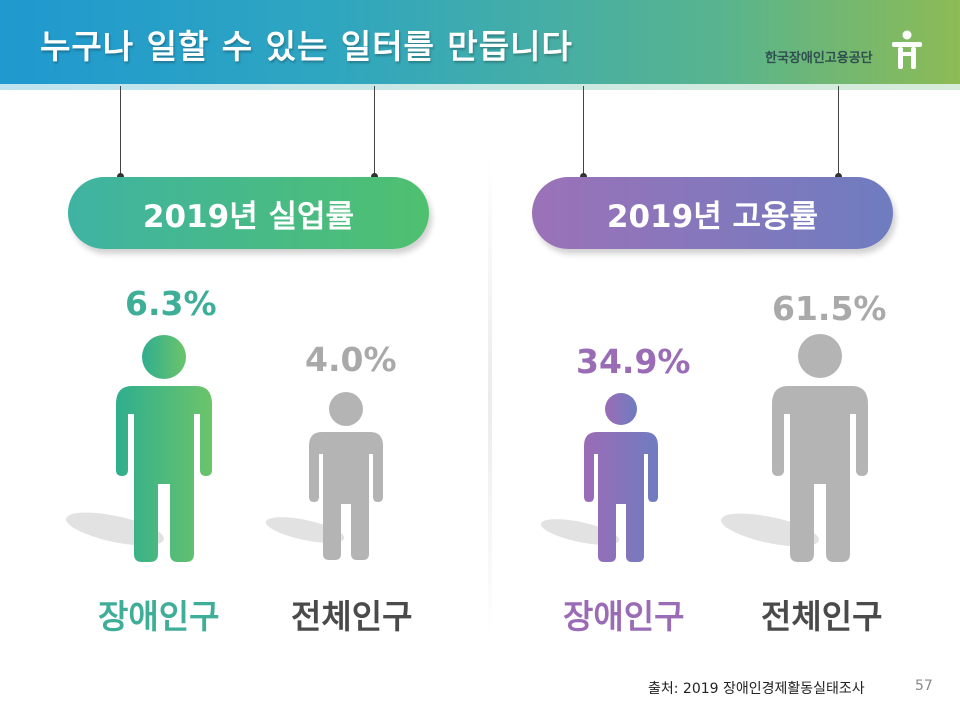 Image resolution: width=960 pixels, height=720 pixels. Describe the element at coordinates (171, 303) in the screenshot. I see `disabled-unemployment-rate: 6.3%` at that location.